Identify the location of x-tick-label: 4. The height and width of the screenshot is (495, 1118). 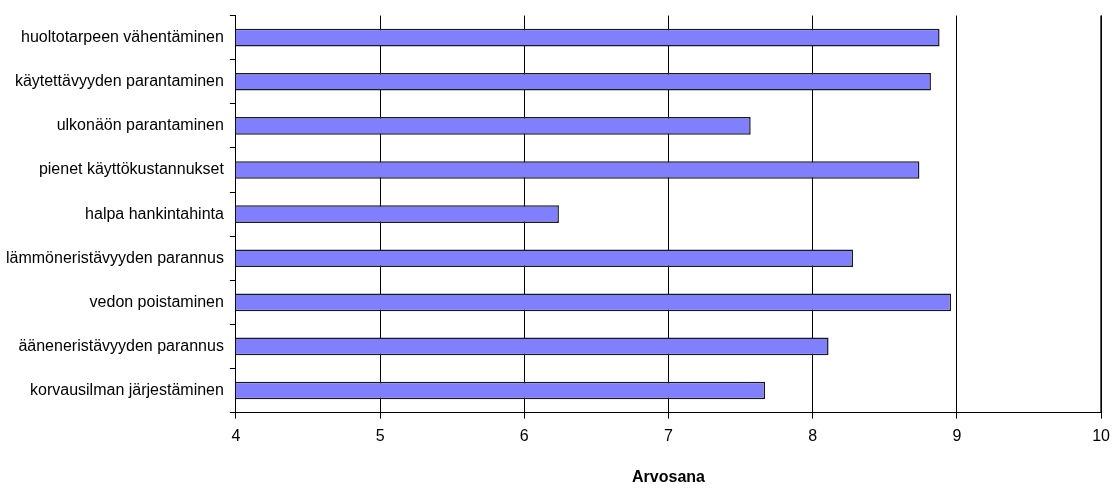
(236, 435).